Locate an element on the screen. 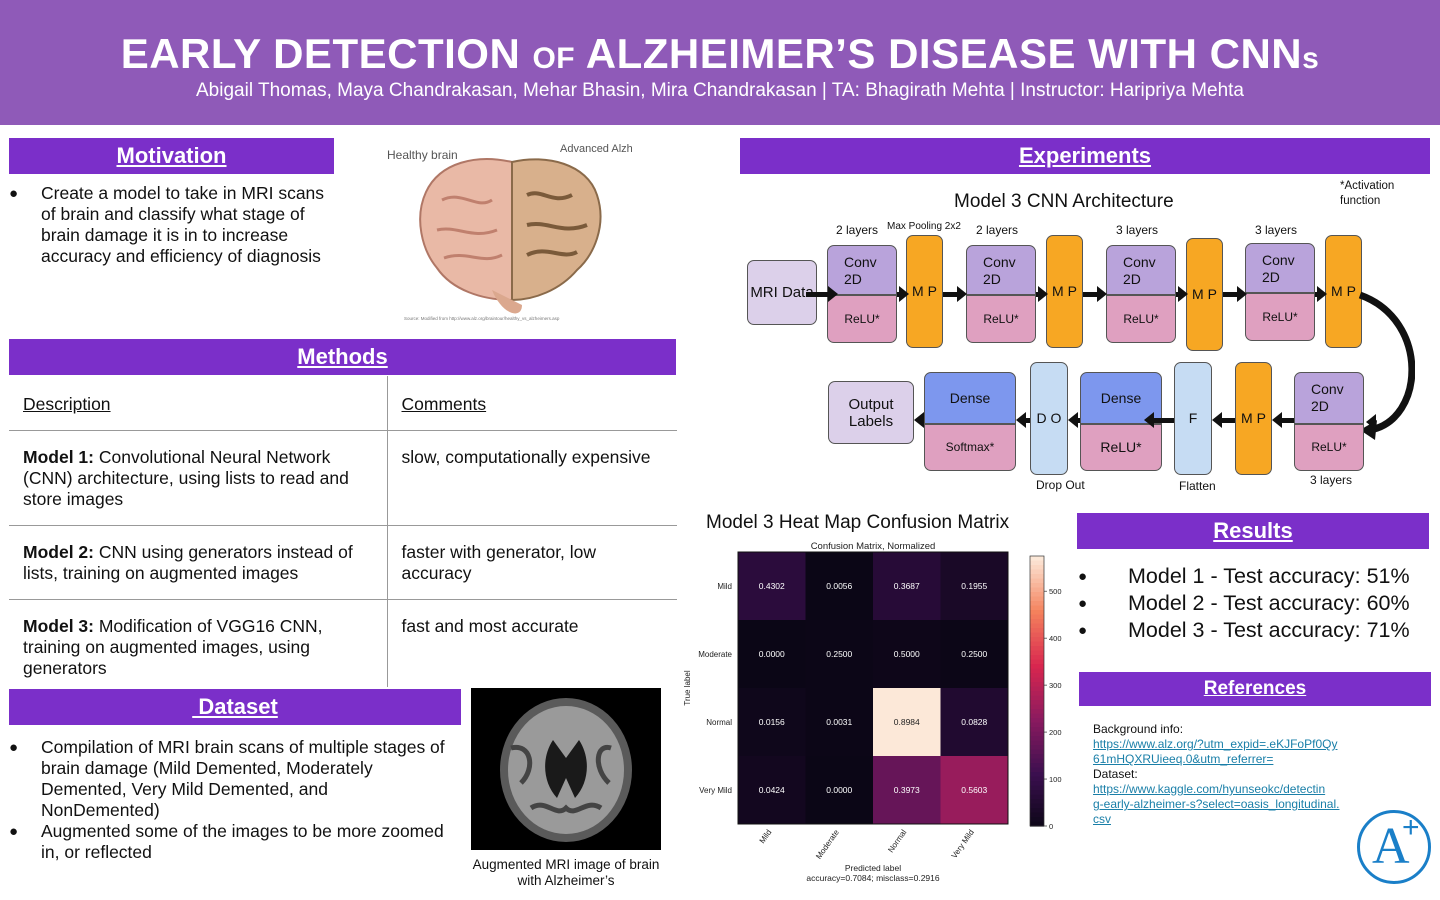  cell-value: 0.0031 is located at coordinates (839, 722).